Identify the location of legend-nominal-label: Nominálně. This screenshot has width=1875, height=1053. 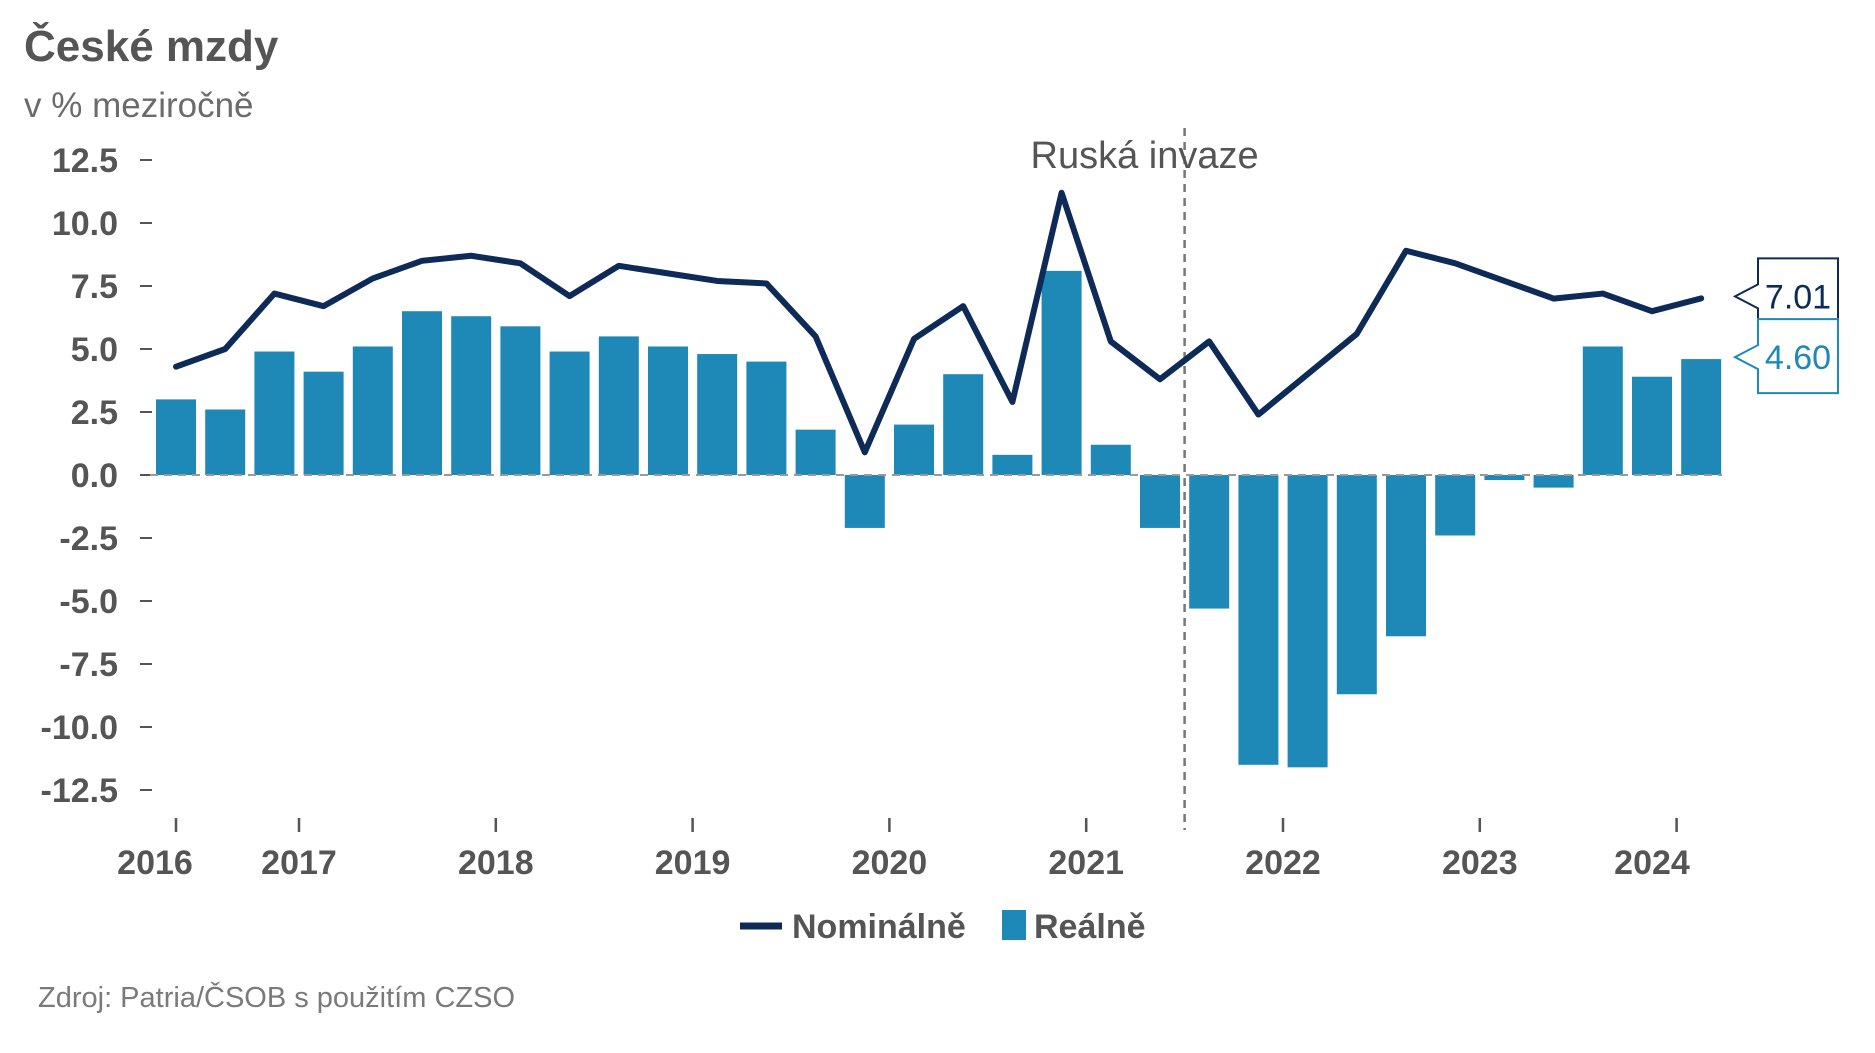
(879, 927).